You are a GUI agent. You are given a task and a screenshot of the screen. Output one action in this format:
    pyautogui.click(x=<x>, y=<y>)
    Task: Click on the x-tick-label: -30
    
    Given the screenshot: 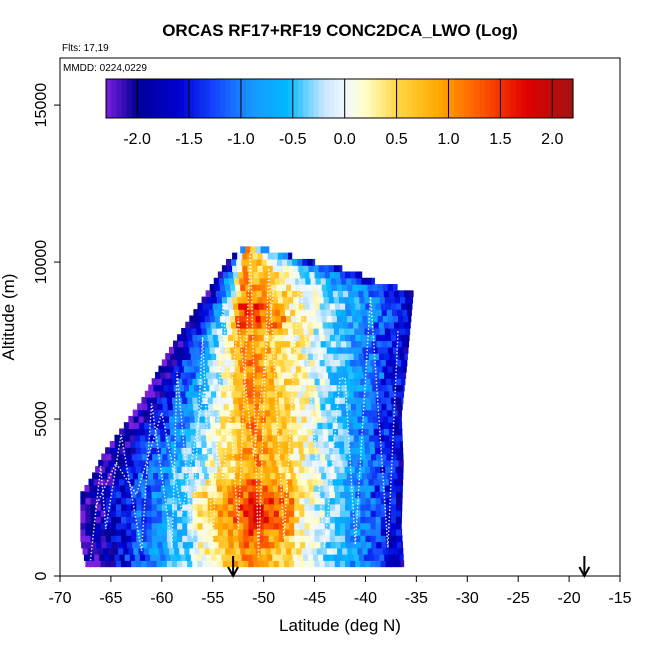 What is the action you would take?
    pyautogui.click(x=467, y=598)
    